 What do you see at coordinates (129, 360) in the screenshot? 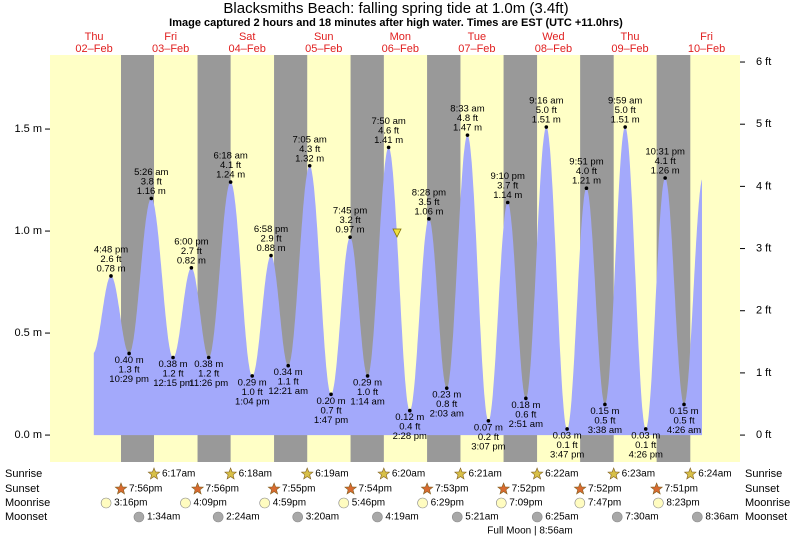
I see `tide-height-m: 0.40 m` at bounding box center [129, 360].